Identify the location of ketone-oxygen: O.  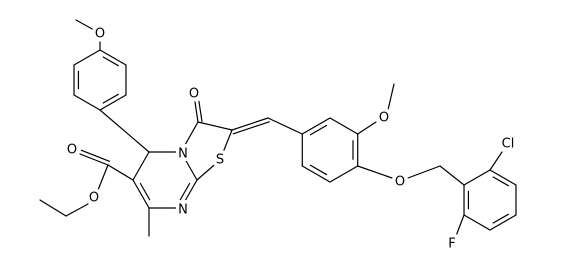
(194, 94).